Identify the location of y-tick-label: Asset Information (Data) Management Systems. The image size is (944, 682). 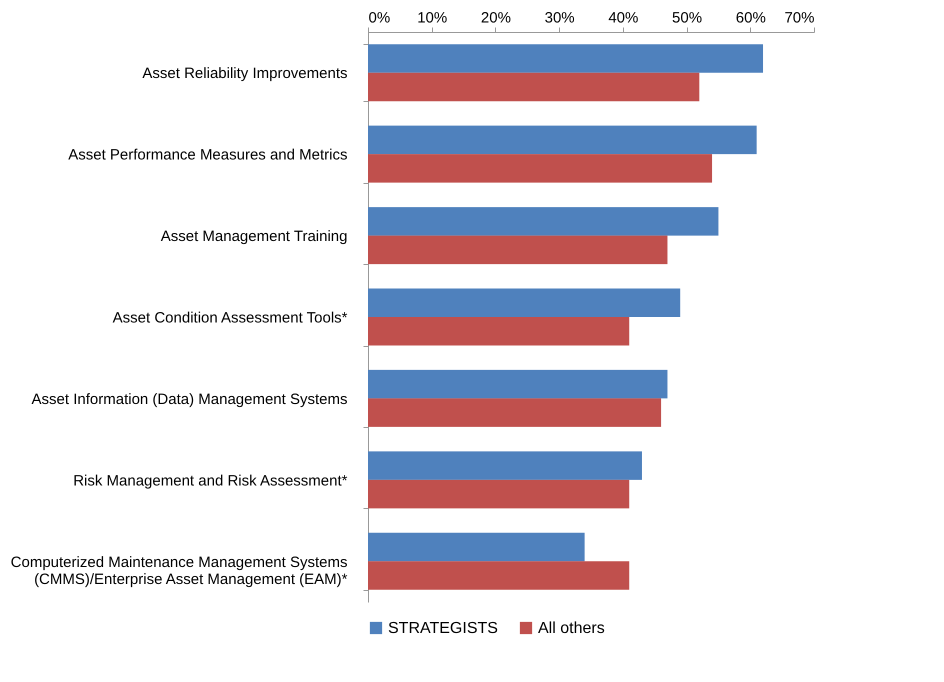
(190, 399).